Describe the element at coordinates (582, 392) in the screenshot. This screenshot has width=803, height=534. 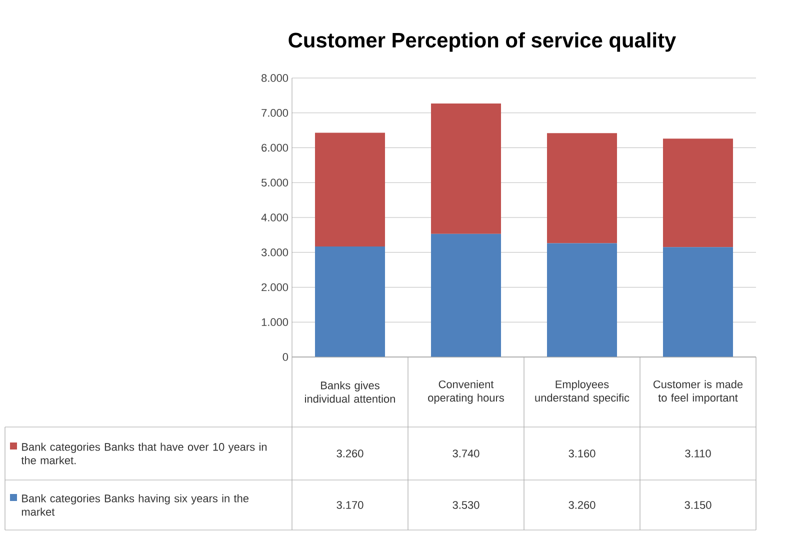
I see `x-tick-label: Employees understand specific` at that location.